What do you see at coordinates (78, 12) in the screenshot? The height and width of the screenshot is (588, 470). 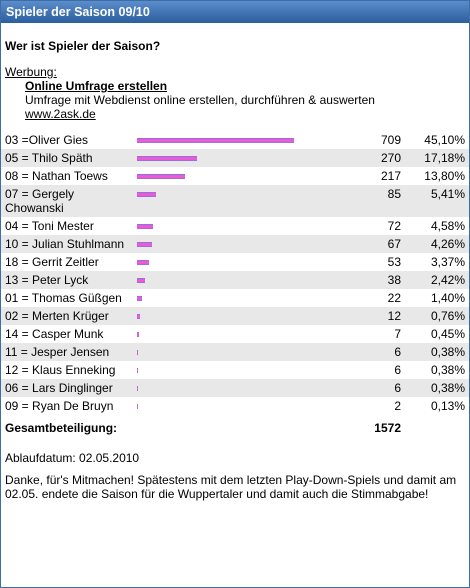 I see `header-title: Spieler der Saison 09/10` at bounding box center [78, 12].